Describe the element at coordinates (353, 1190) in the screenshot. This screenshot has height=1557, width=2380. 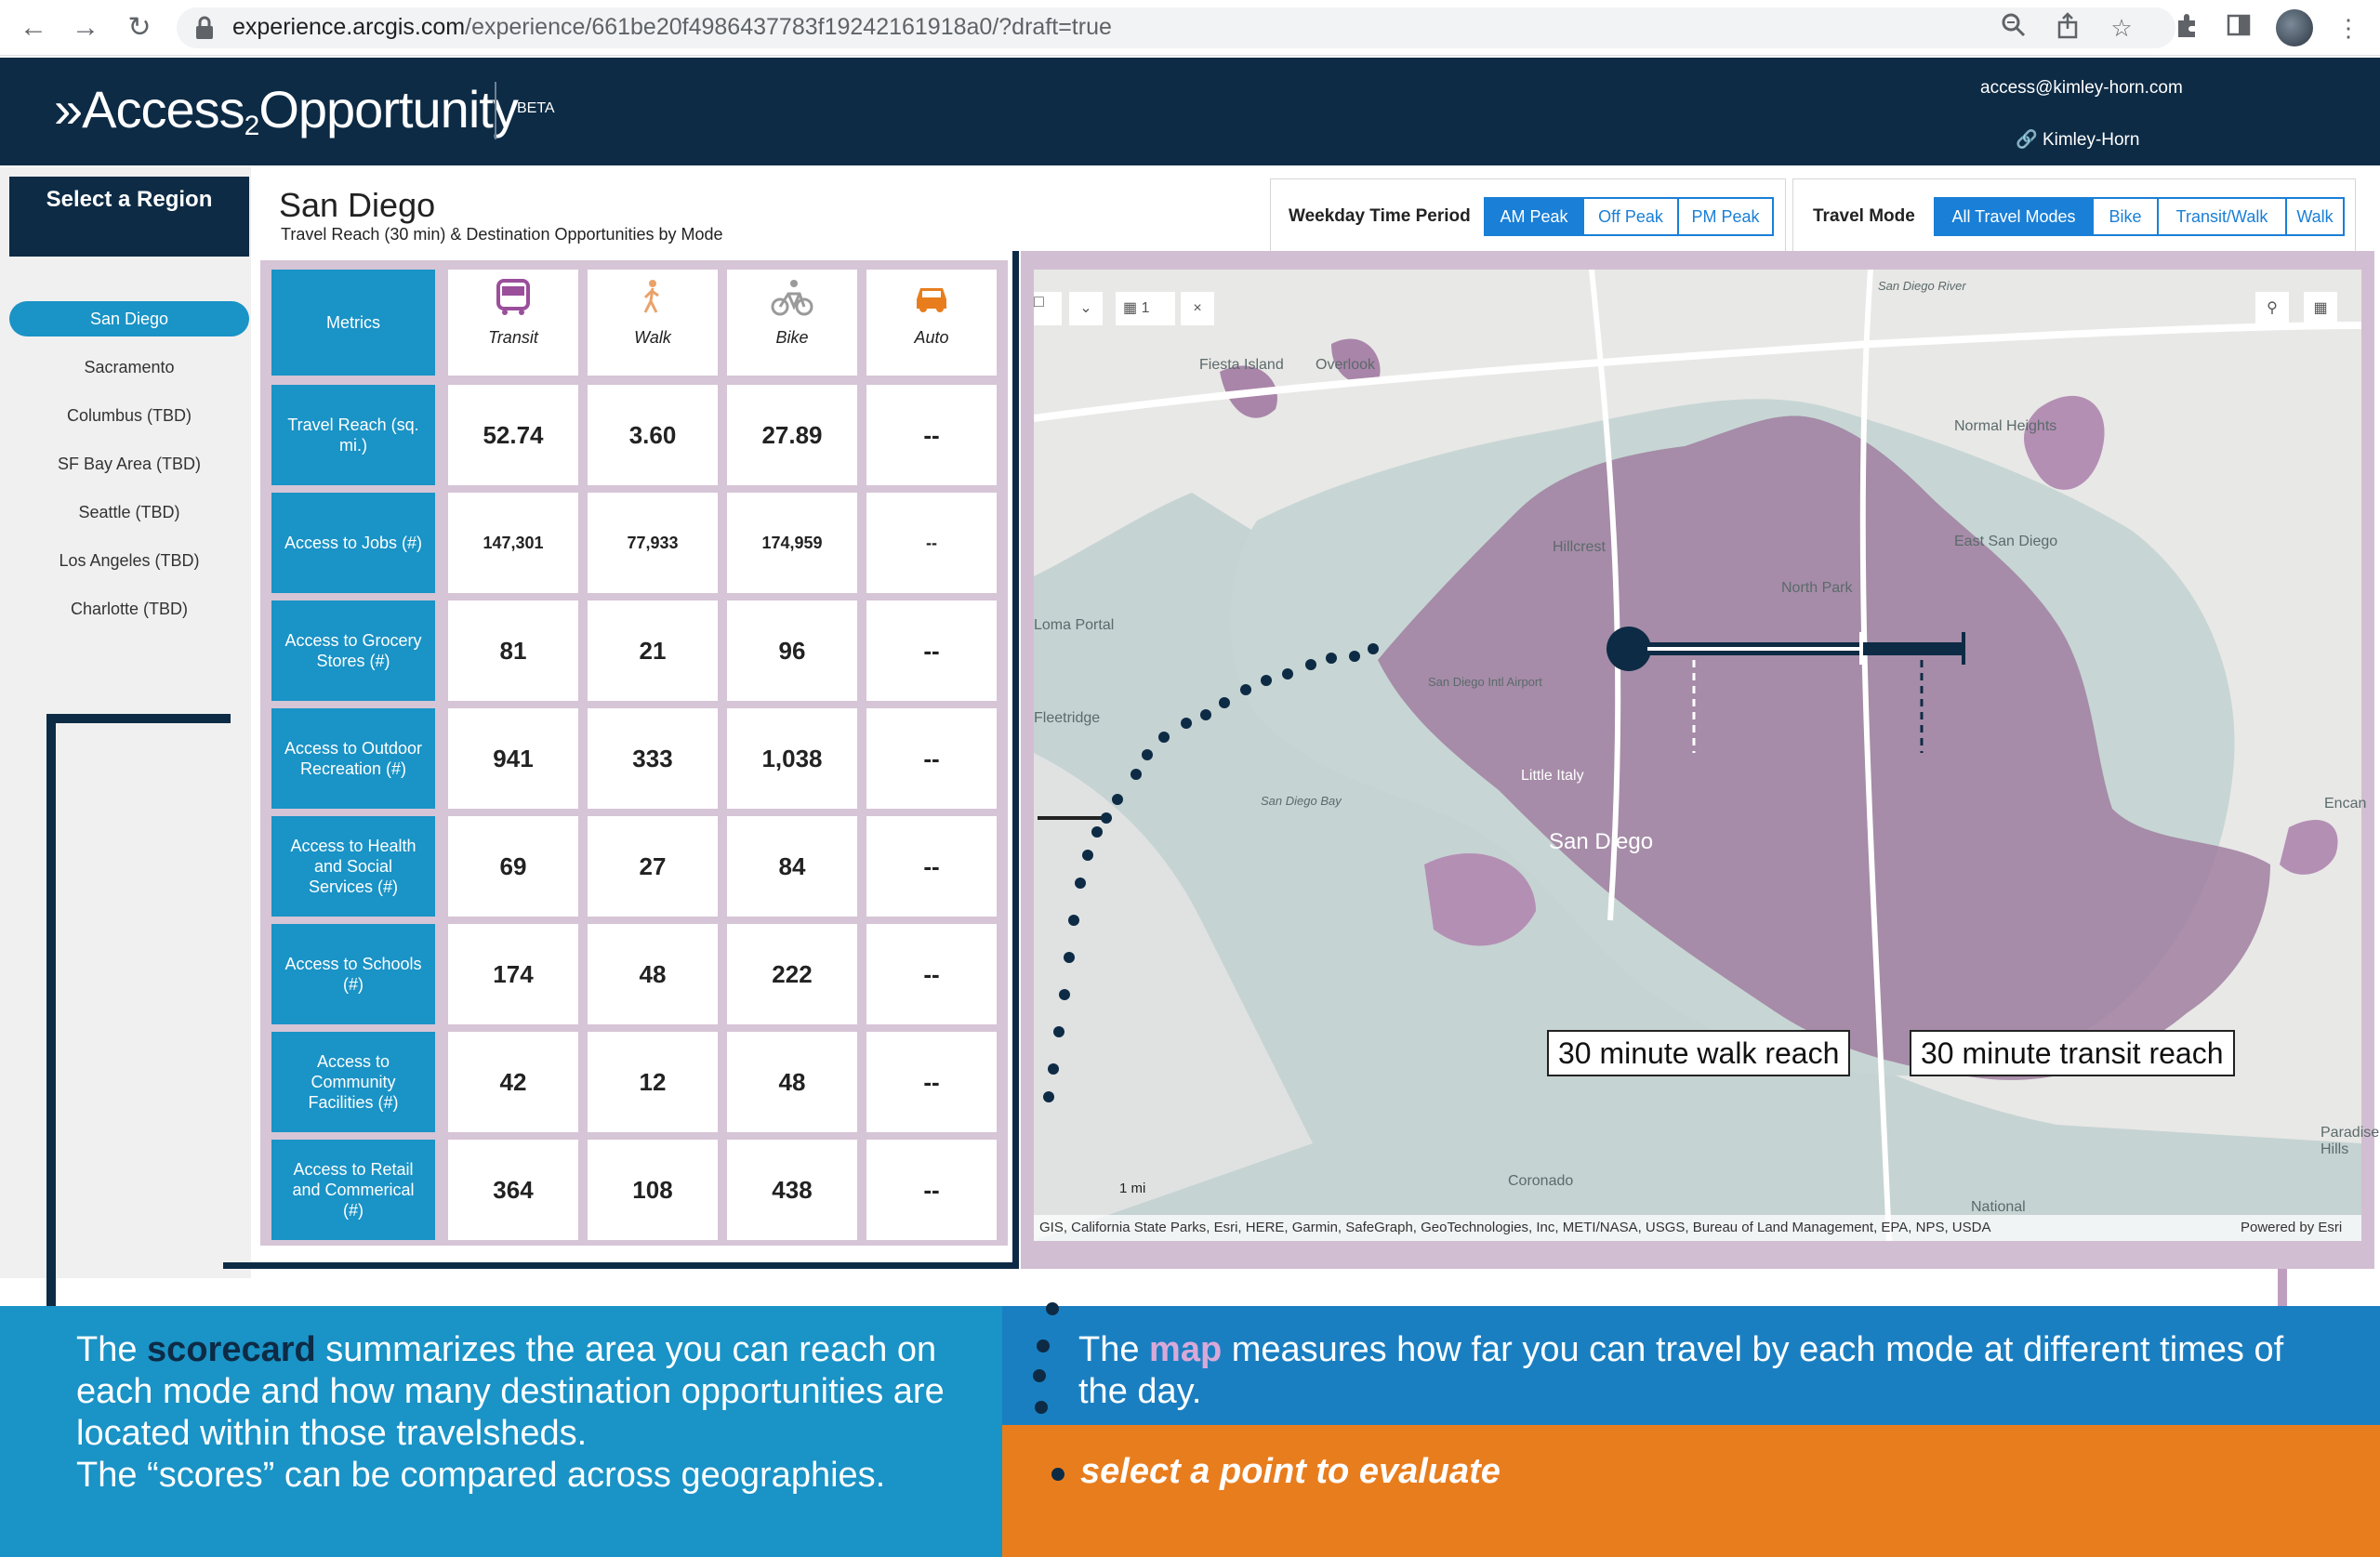
I see `metric-label: Access to Retail and Commerical (#)` at that location.